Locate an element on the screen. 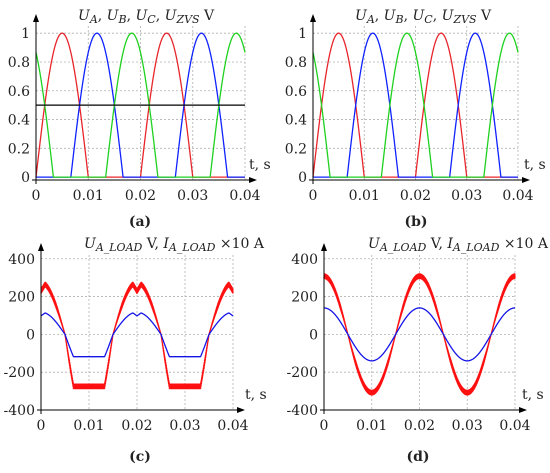 The width and height of the screenshot is (550, 473). y-tick-label: 200 is located at coordinates (304, 298).